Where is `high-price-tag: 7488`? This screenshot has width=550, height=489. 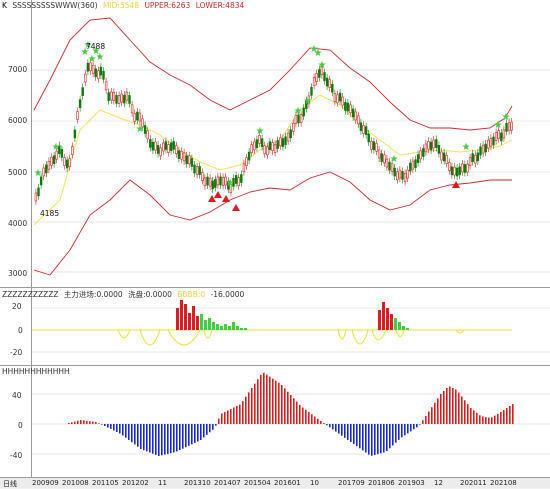 high-price-tag: 7488 is located at coordinates (96, 46).